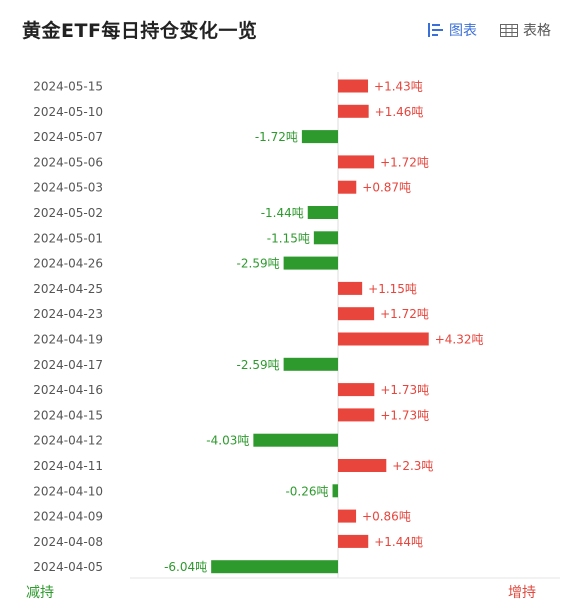  I want to click on data-label: +0.86吨, so click(386, 517).